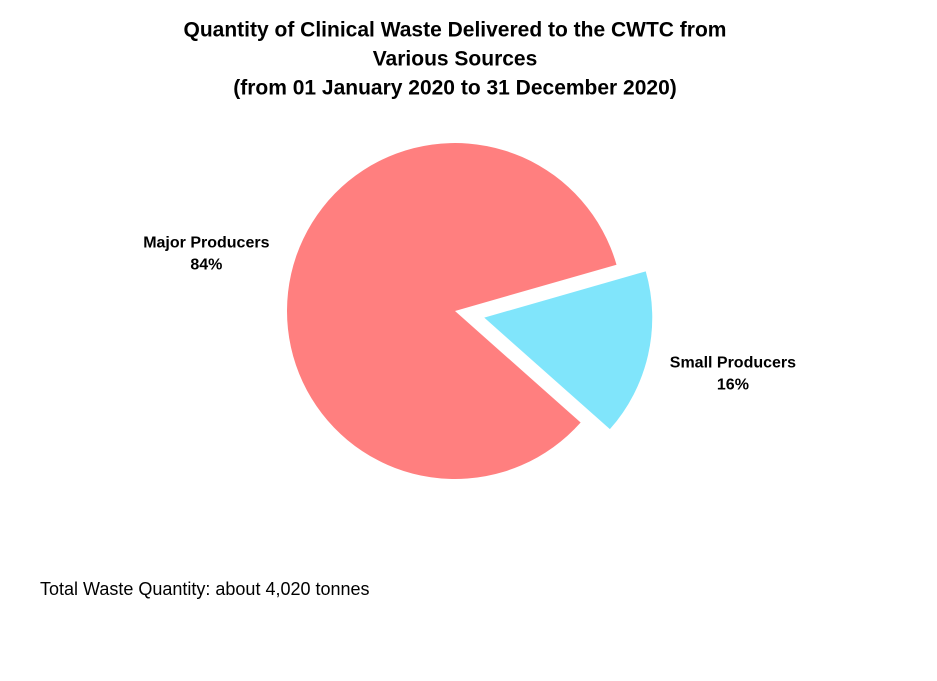 The width and height of the screenshot is (937, 681). Describe the element at coordinates (205, 589) in the screenshot. I see `annotation: Total Waste Quantity: about 4,020 tonnes` at that location.